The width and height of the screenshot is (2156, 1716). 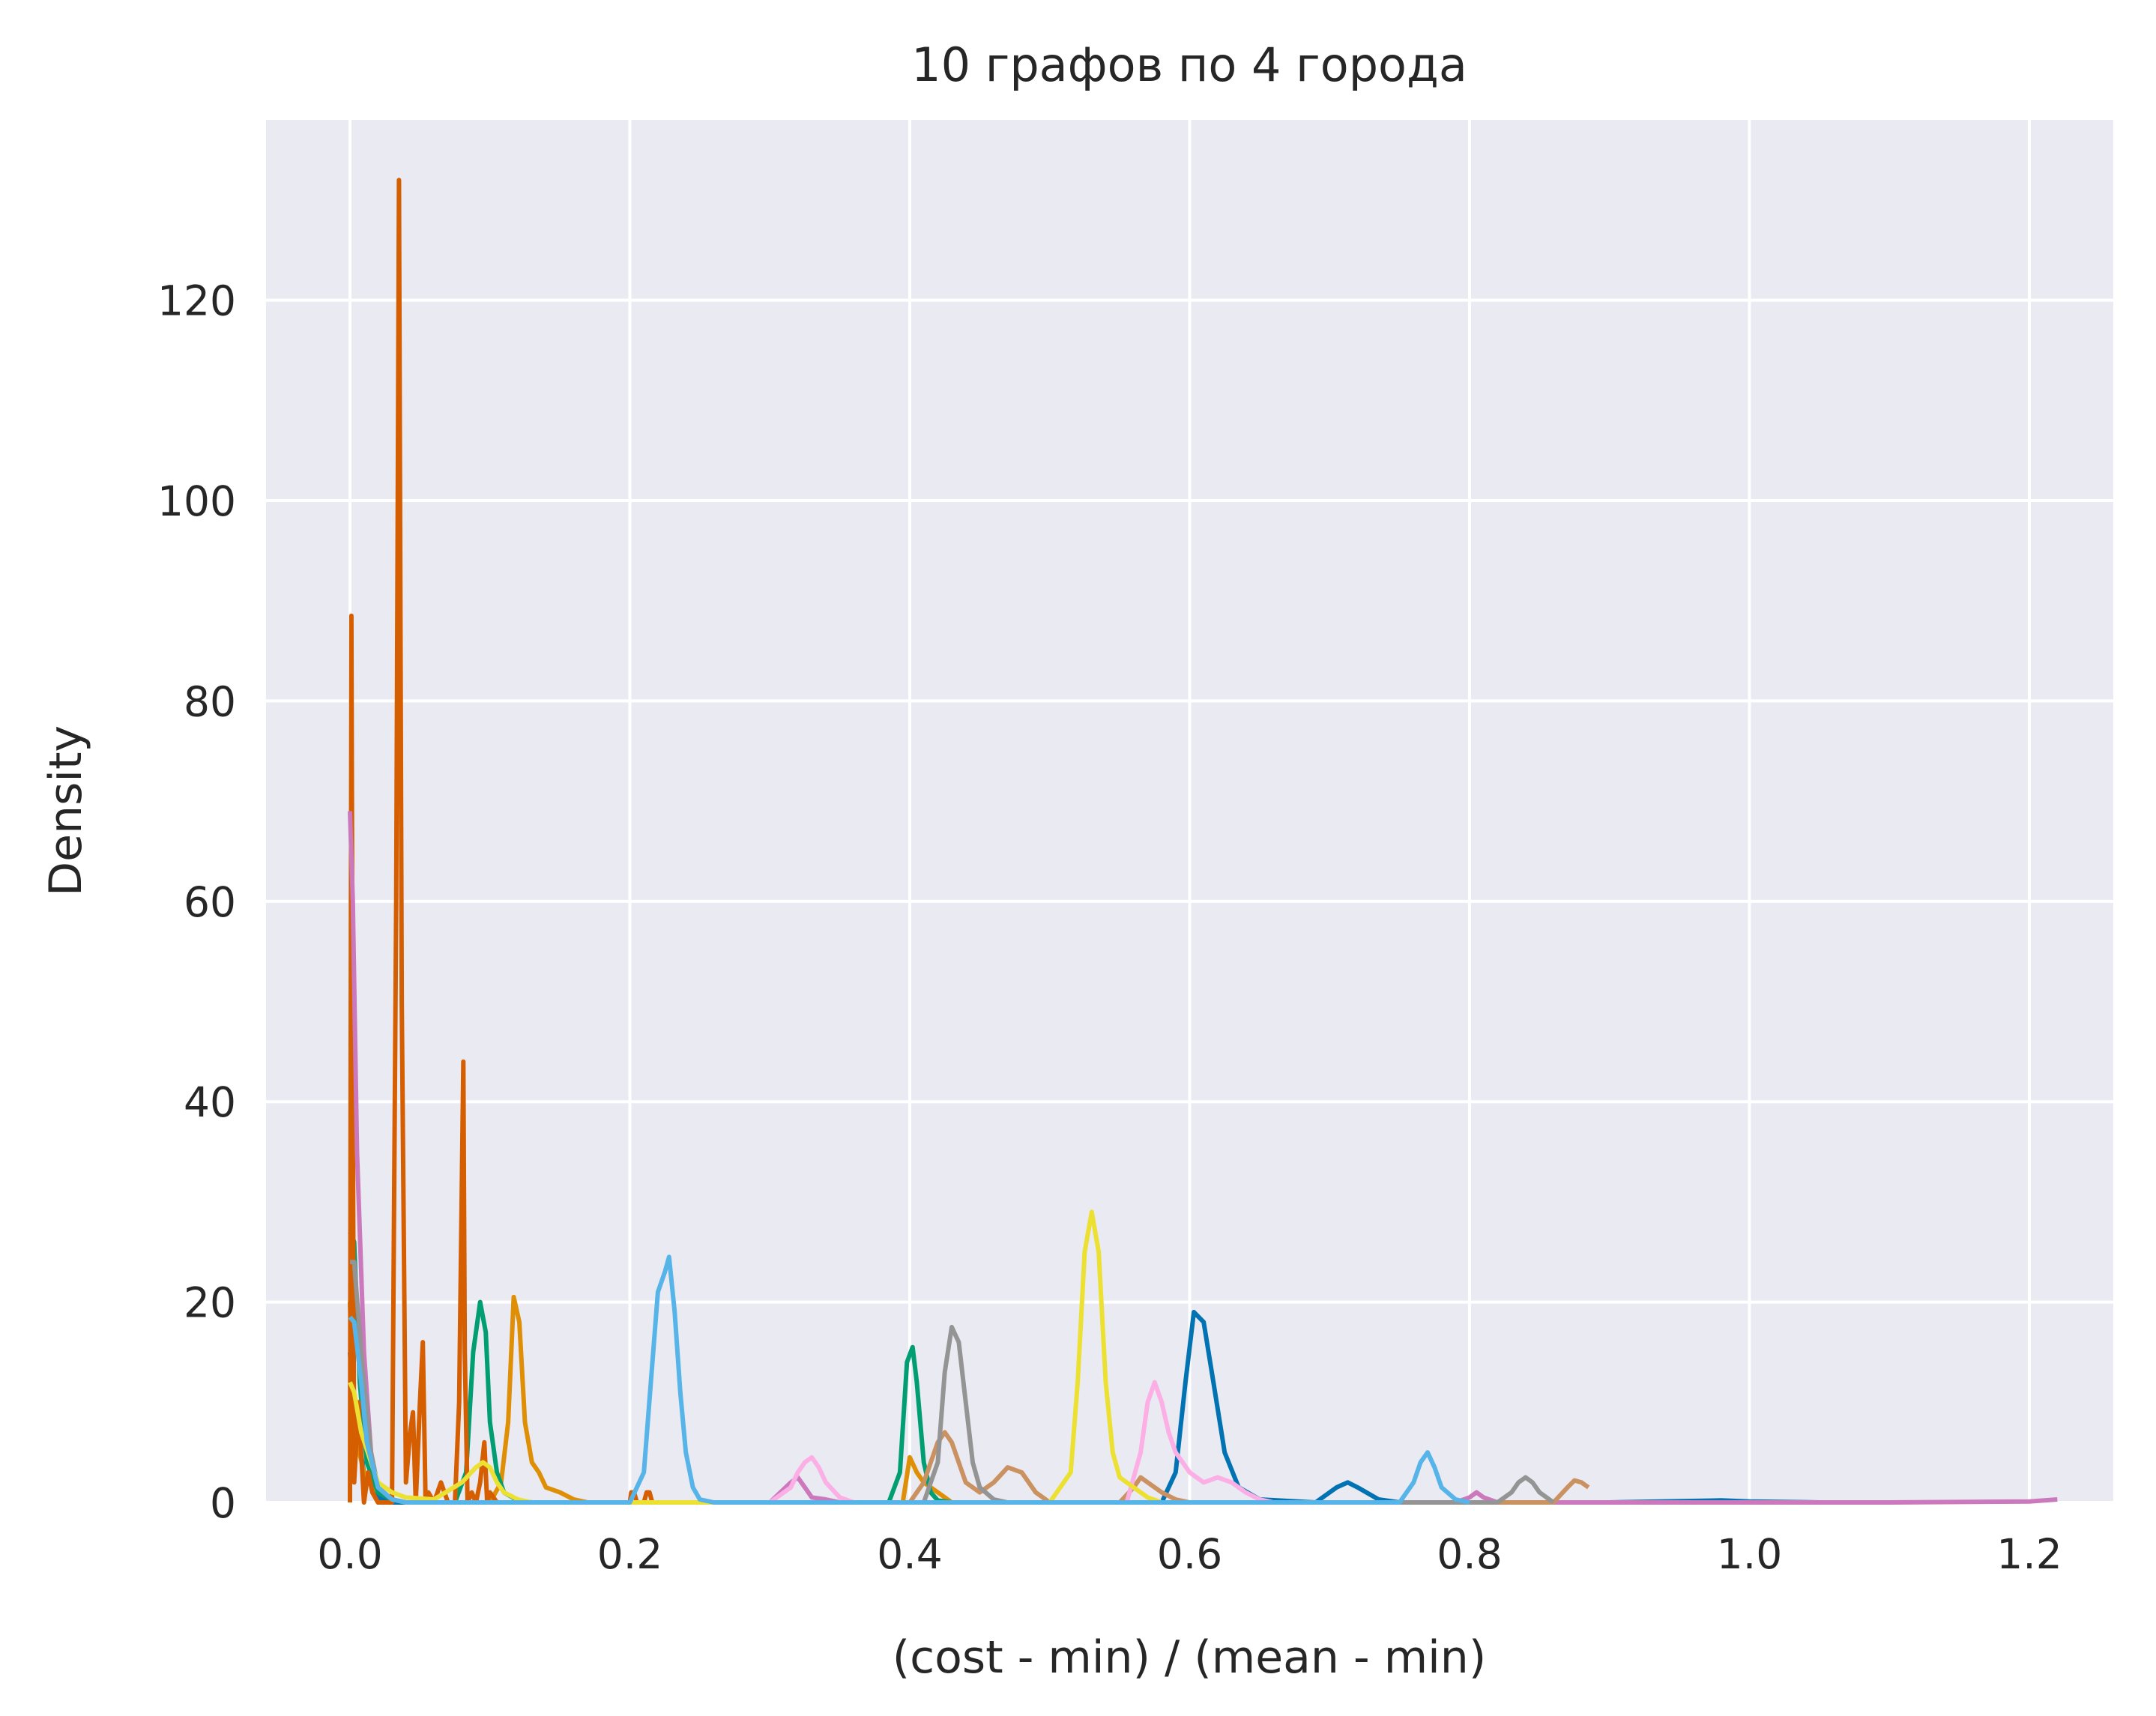 I want to click on y-tick-label-0: 0, so click(x=223, y=1503).